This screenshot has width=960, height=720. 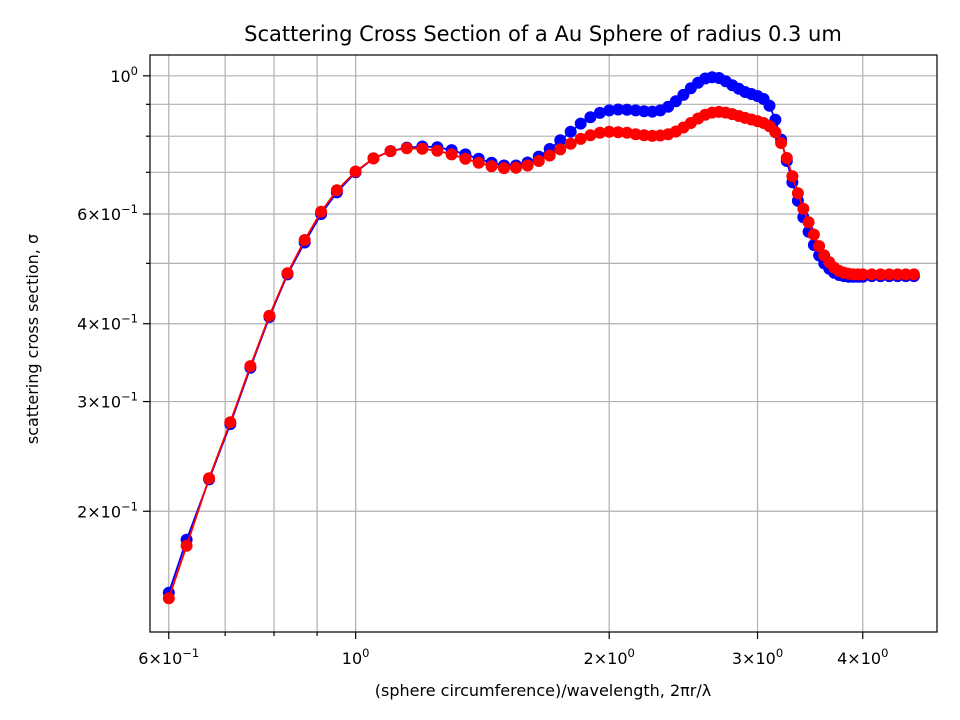 What do you see at coordinates (356, 657) in the screenshot?
I see `x-tick-label: 100` at bounding box center [356, 657].